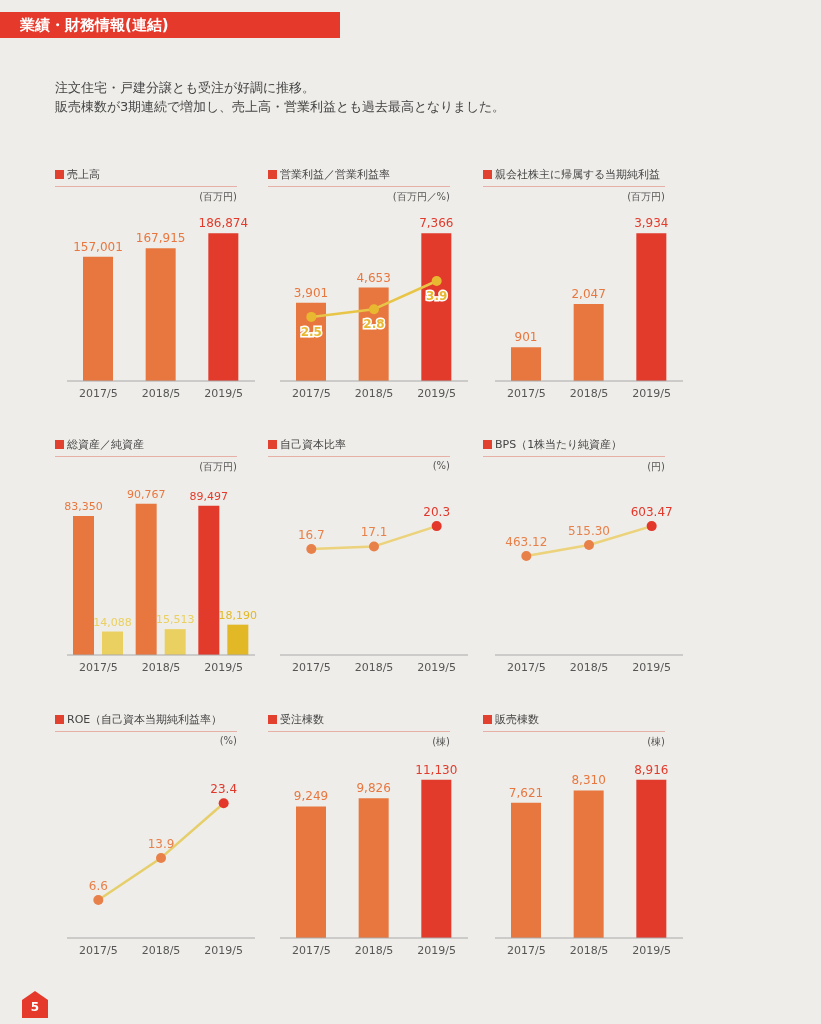 This screenshot has height=1024, width=821. Describe the element at coordinates (651, 769) in the screenshot. I see `data-label: 8,916` at that location.